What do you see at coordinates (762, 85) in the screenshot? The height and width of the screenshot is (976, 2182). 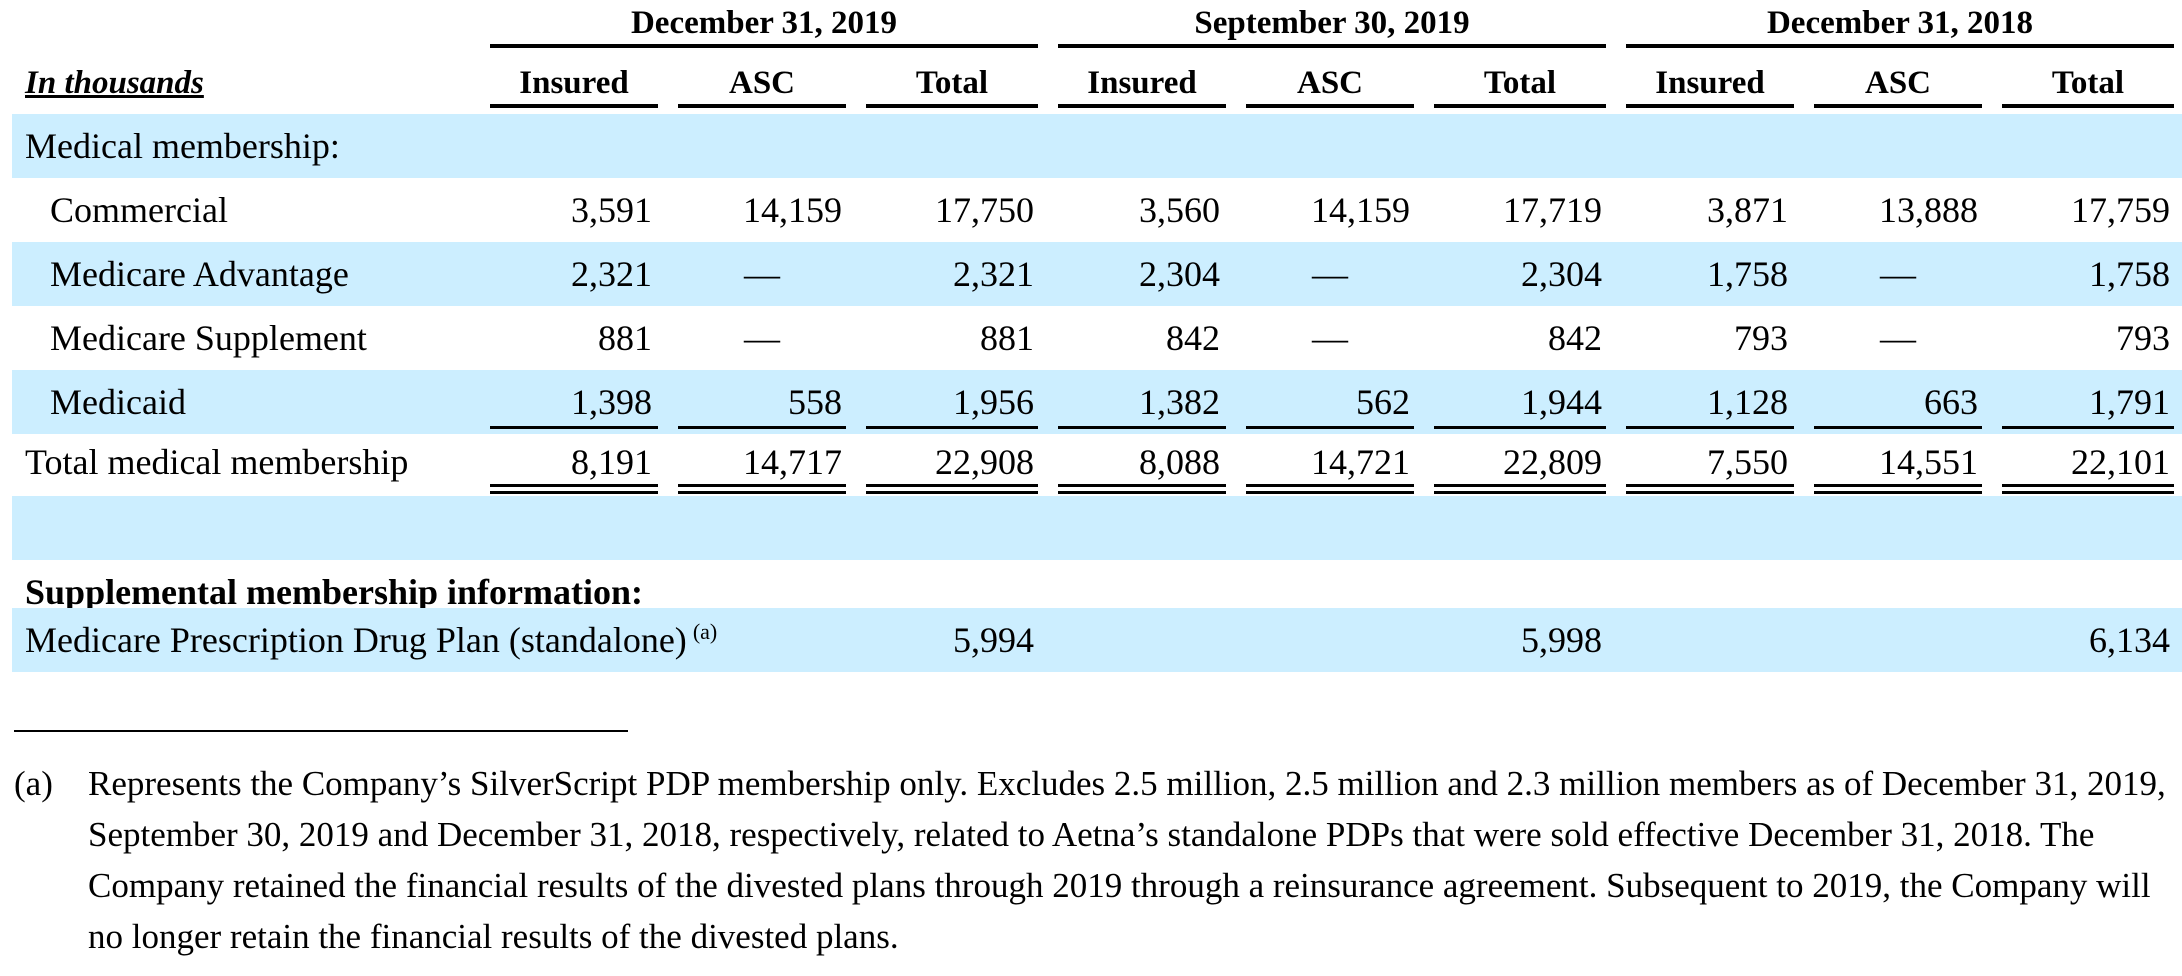 I see `col-asc-dec-2019: ASC` at bounding box center [762, 85].